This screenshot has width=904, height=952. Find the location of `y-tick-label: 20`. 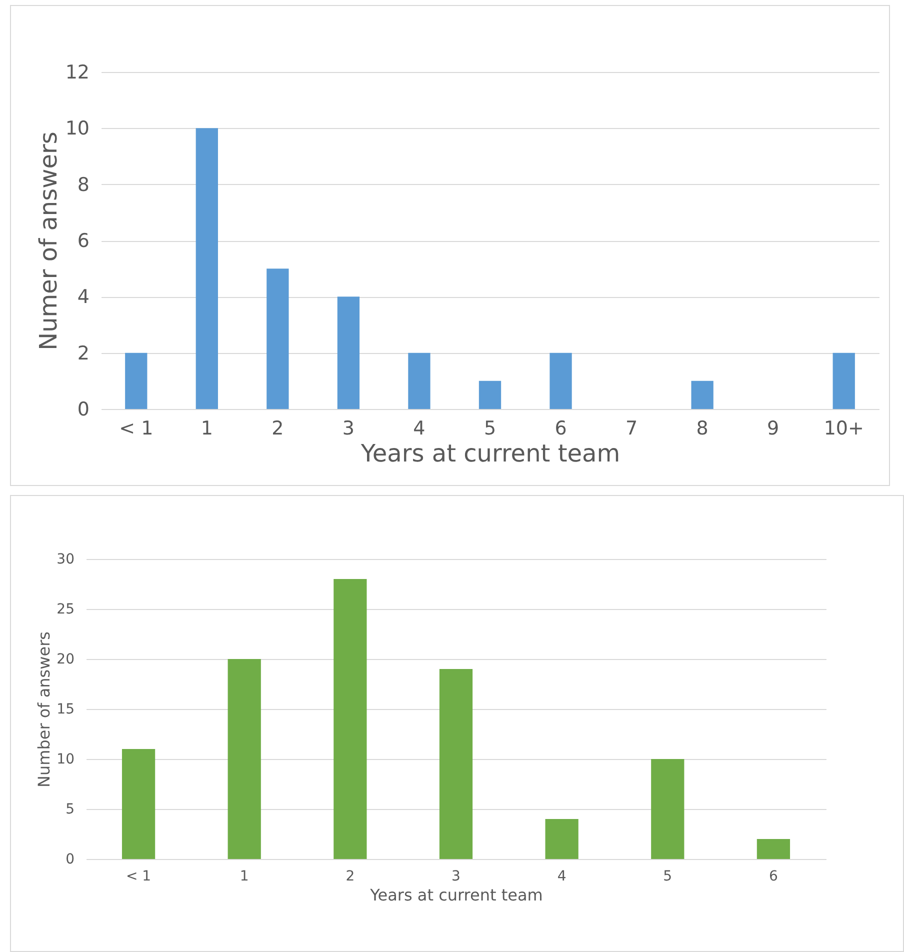

y-tick-label: 20 is located at coordinates (65, 660).